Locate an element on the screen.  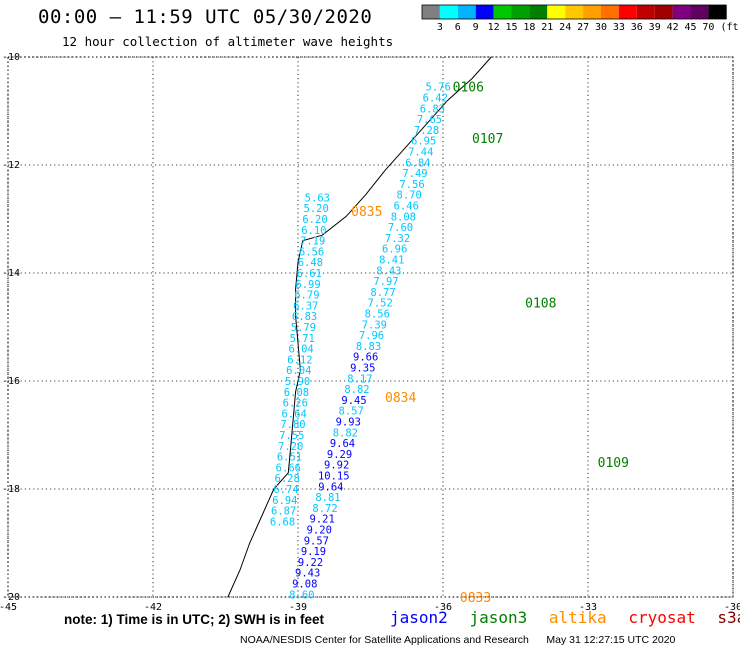
satellite-legend: jason2 jason3 altika cryosat s3a is located at coordinates (565, 617).